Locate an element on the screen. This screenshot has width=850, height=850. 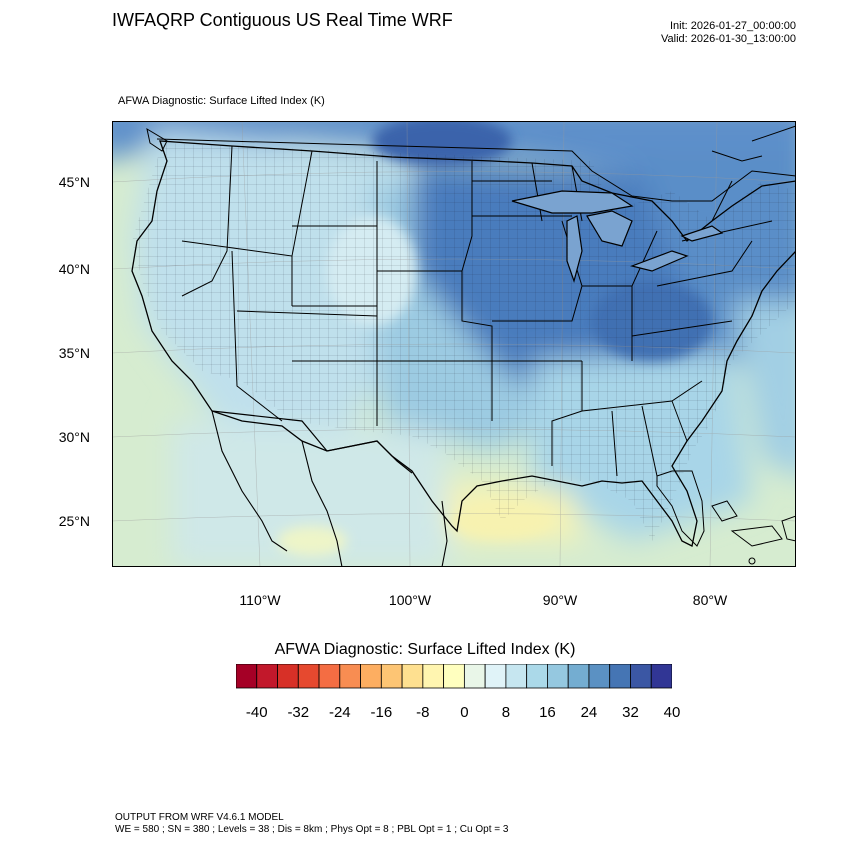
colorbar-tick-label: -32 is located at coordinates (298, 712).